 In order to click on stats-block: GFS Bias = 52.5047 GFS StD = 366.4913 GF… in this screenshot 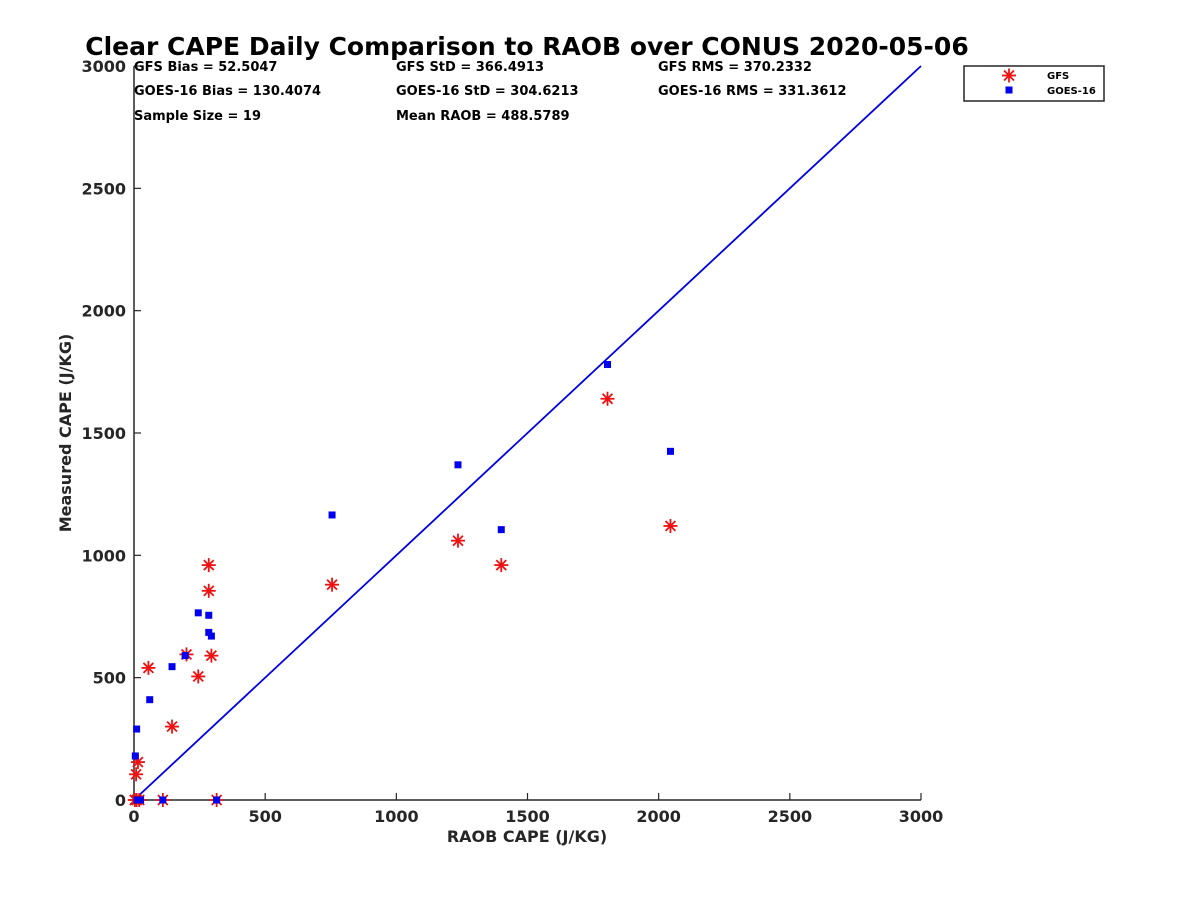, I will do `click(490, 92)`.